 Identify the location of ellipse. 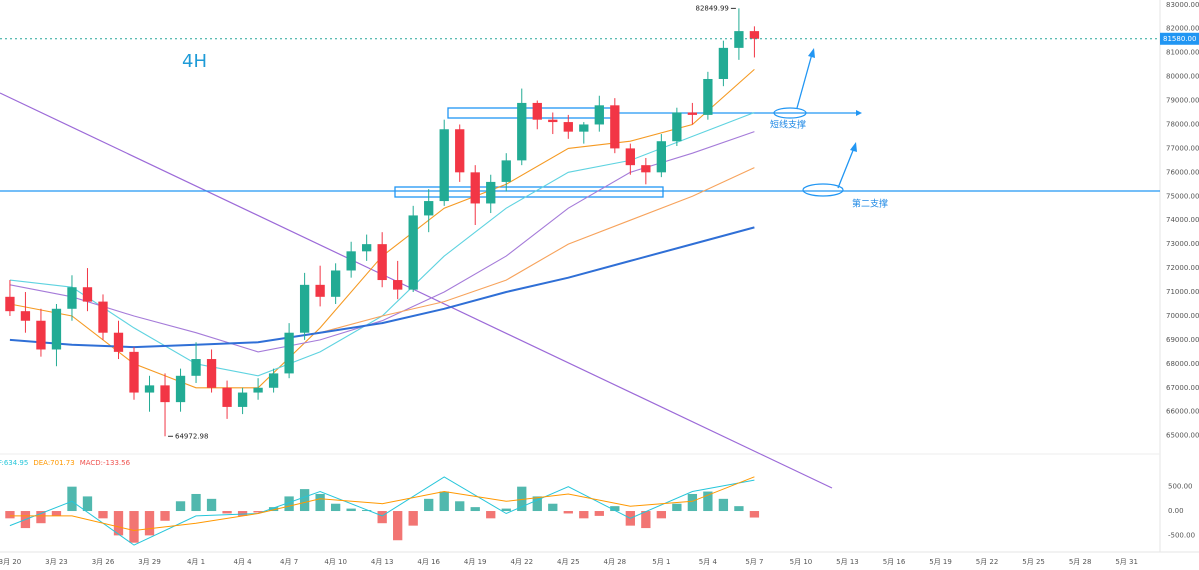
(790, 113).